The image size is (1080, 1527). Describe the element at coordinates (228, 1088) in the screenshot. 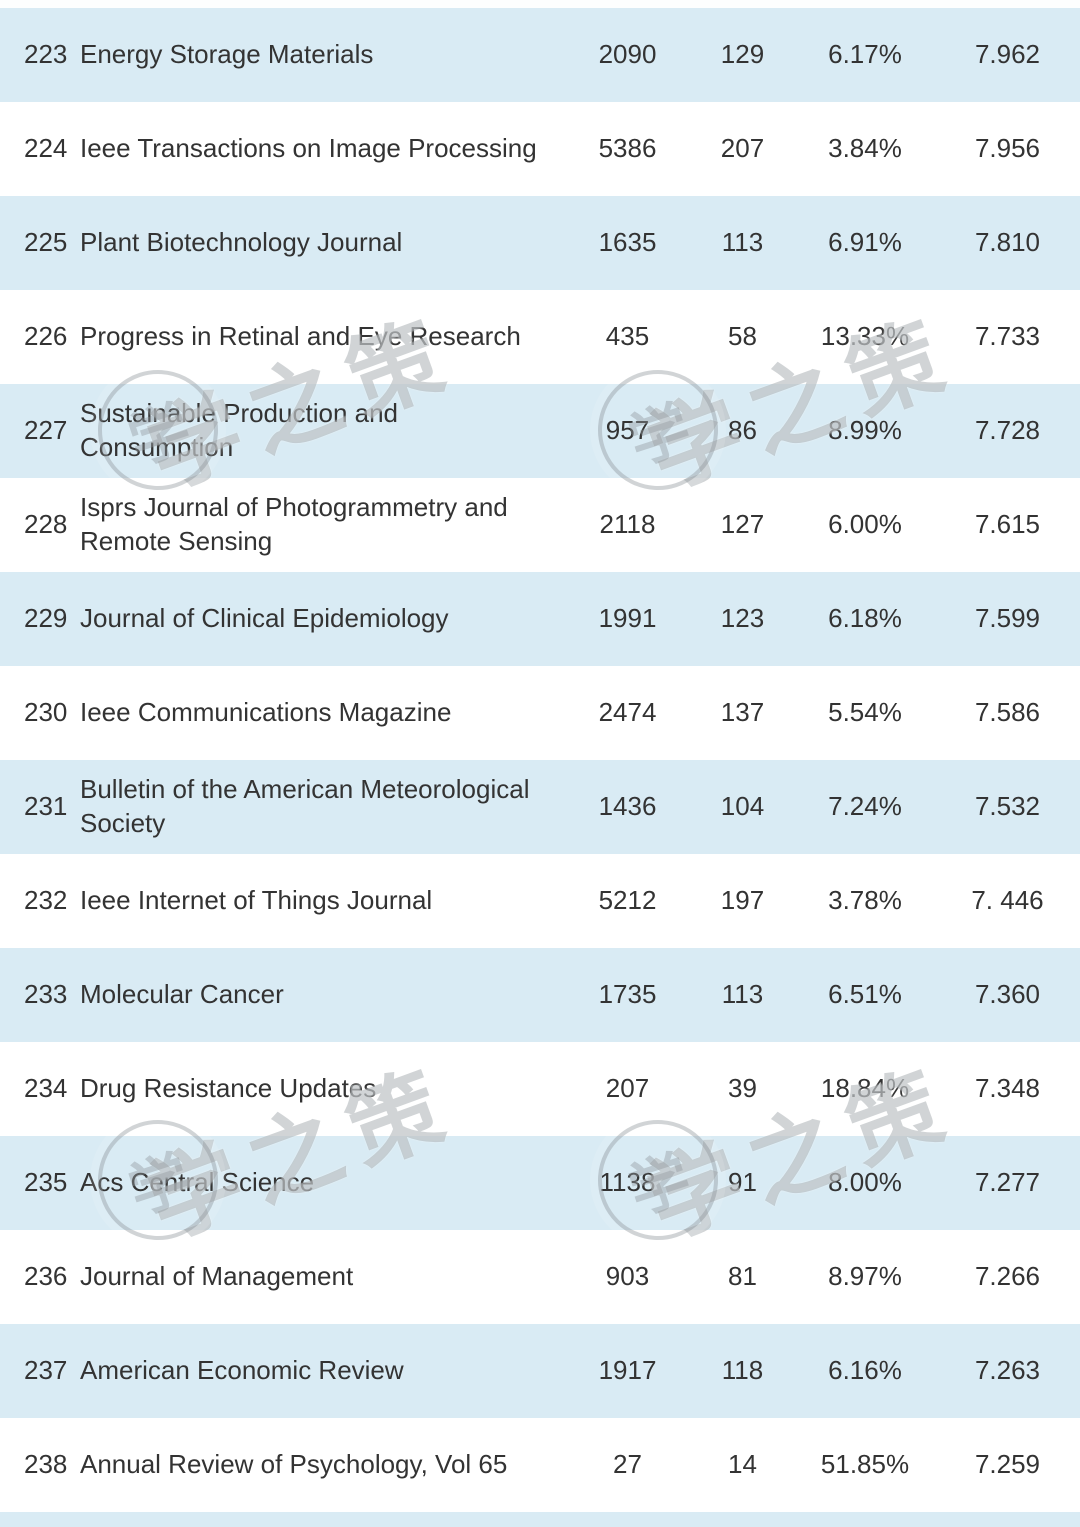

I see `journal-name-cell: Drug Resistance Updates` at that location.